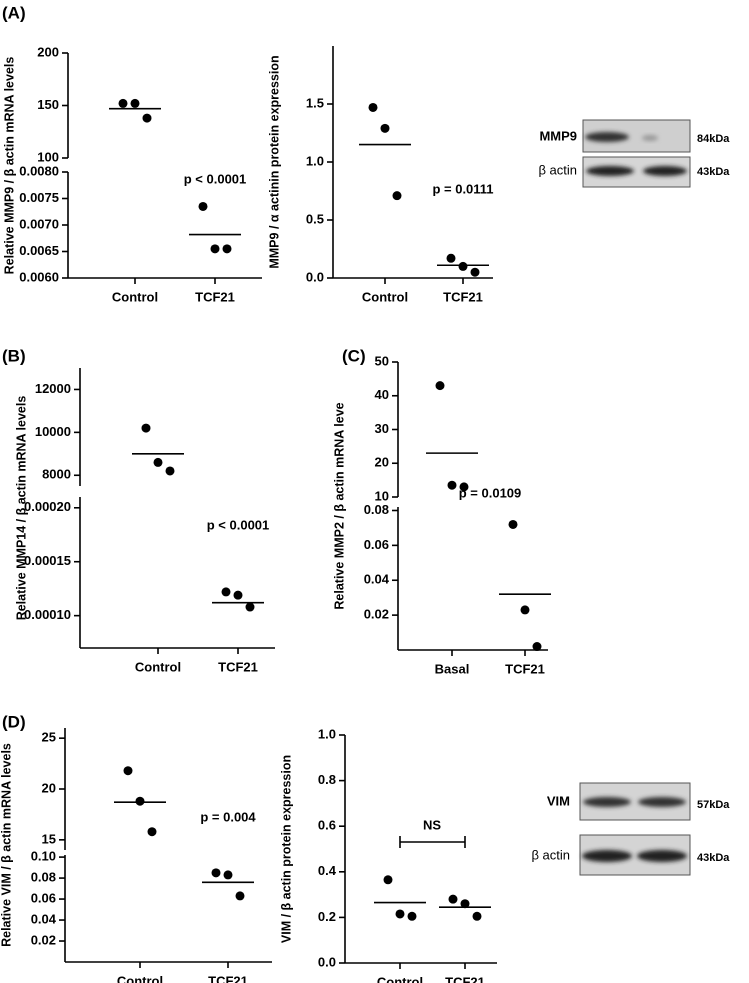 The width and height of the screenshot is (749, 983). What do you see at coordinates (432, 824) in the screenshot?
I see `annotation: NS` at bounding box center [432, 824].